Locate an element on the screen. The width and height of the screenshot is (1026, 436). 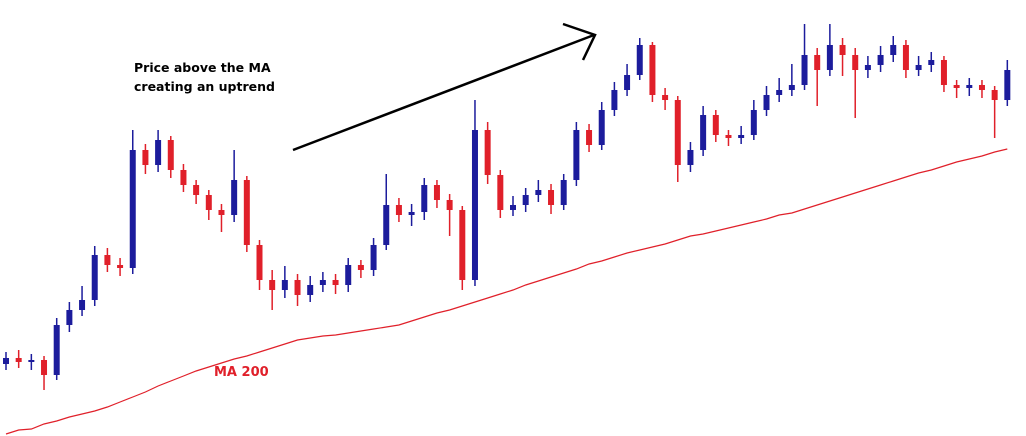
annotation-line: Price above the MA is located at coordinates (202, 67).